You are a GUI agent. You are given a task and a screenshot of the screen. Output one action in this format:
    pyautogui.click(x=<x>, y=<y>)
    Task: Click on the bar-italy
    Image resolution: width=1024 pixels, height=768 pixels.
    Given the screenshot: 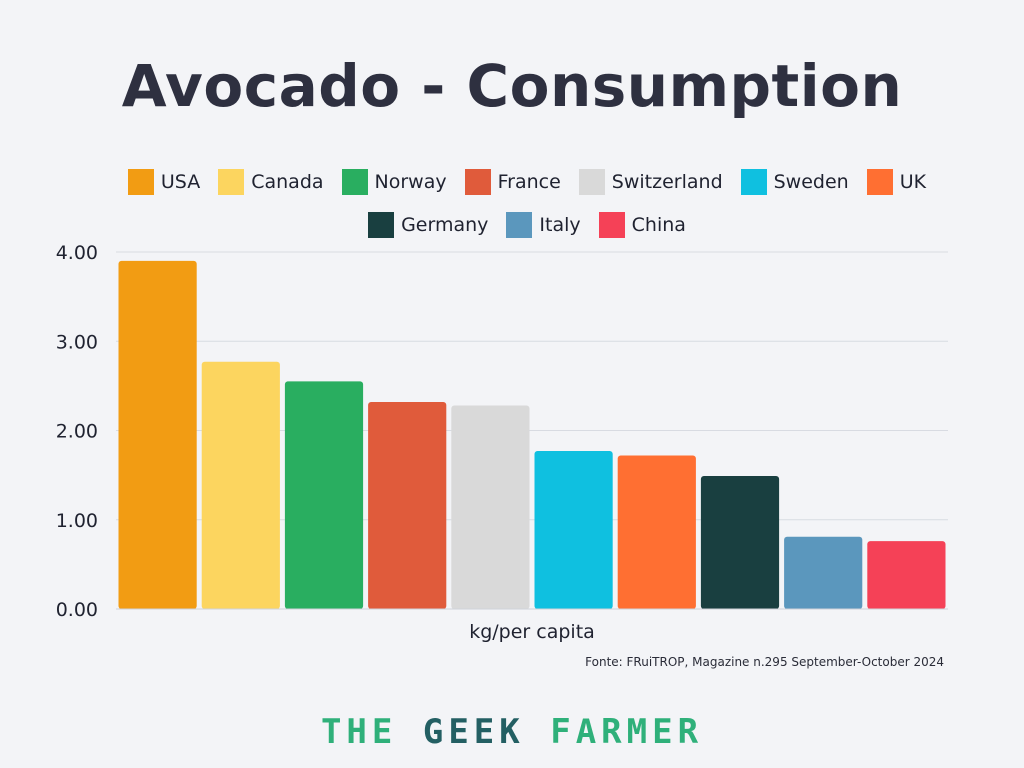 What is the action you would take?
    pyautogui.click(x=823, y=572)
    